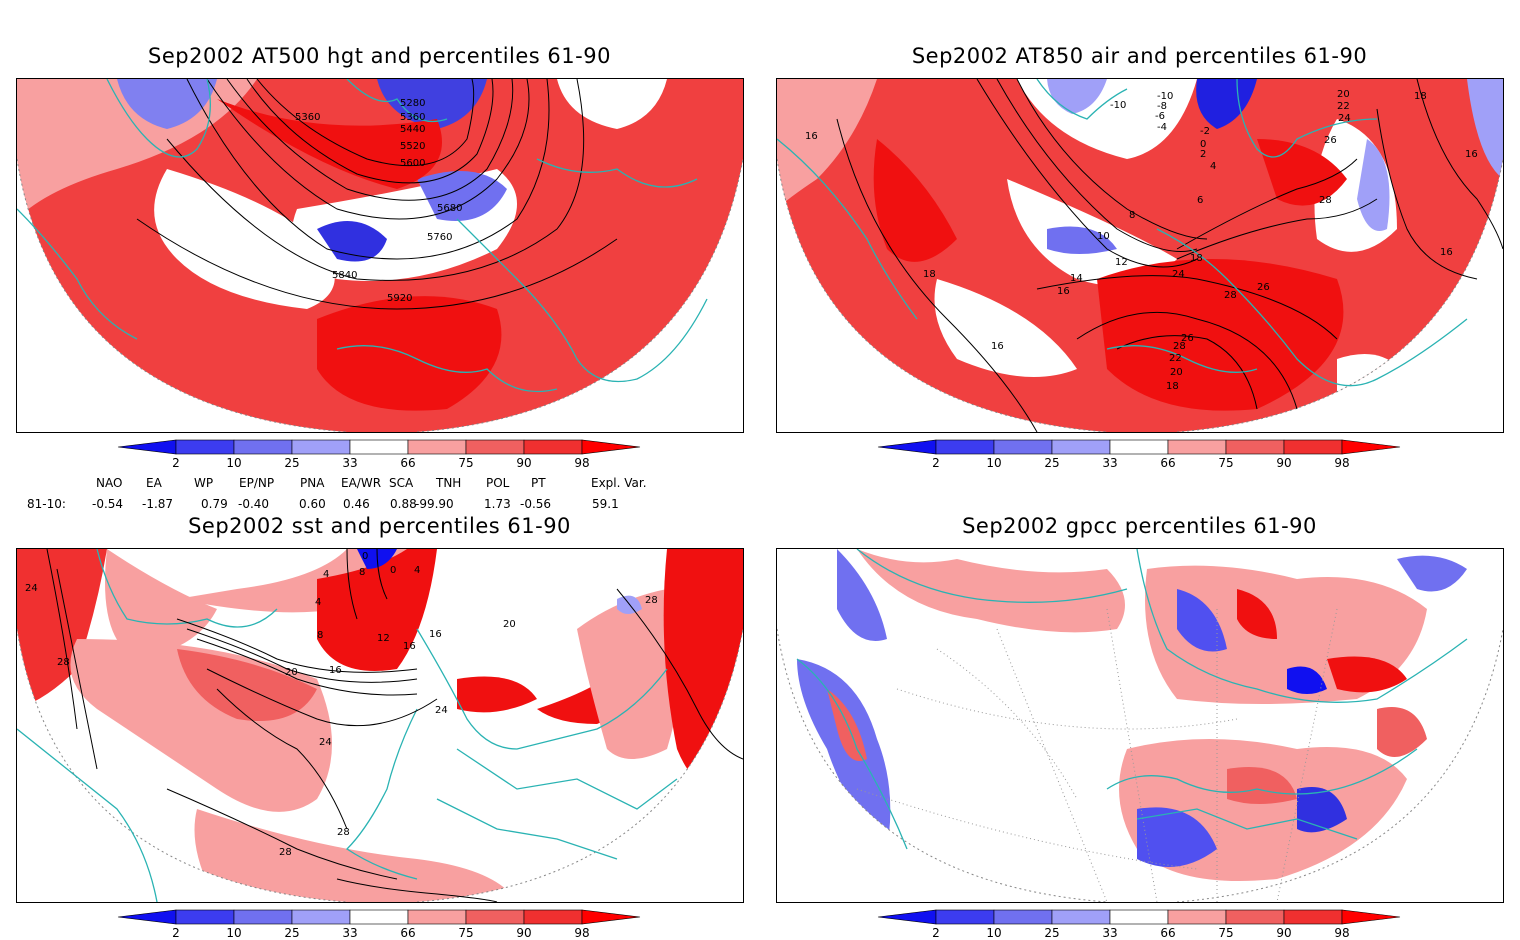 The height and width of the screenshot is (940, 1520). Describe the element at coordinates (1122, 233) in the screenshot. I see `coastlines-air850` at that location.